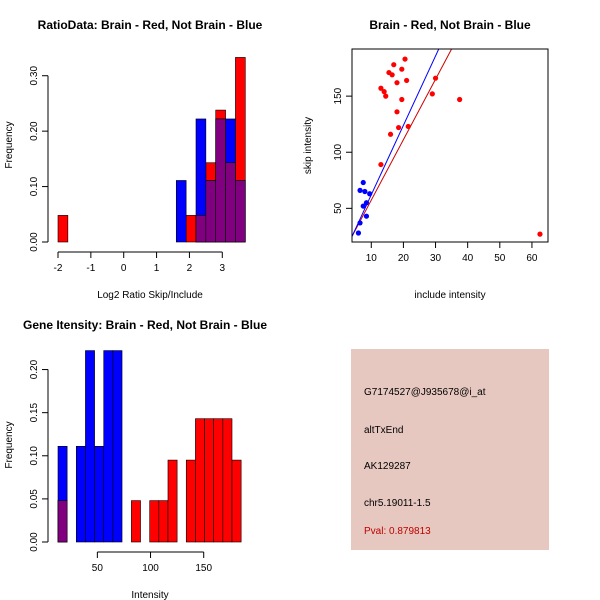 The height and width of the screenshot is (600, 600). What do you see at coordinates (308, 145) in the screenshot?
I see `scatter-y-axis-label: skip intensity` at bounding box center [308, 145].